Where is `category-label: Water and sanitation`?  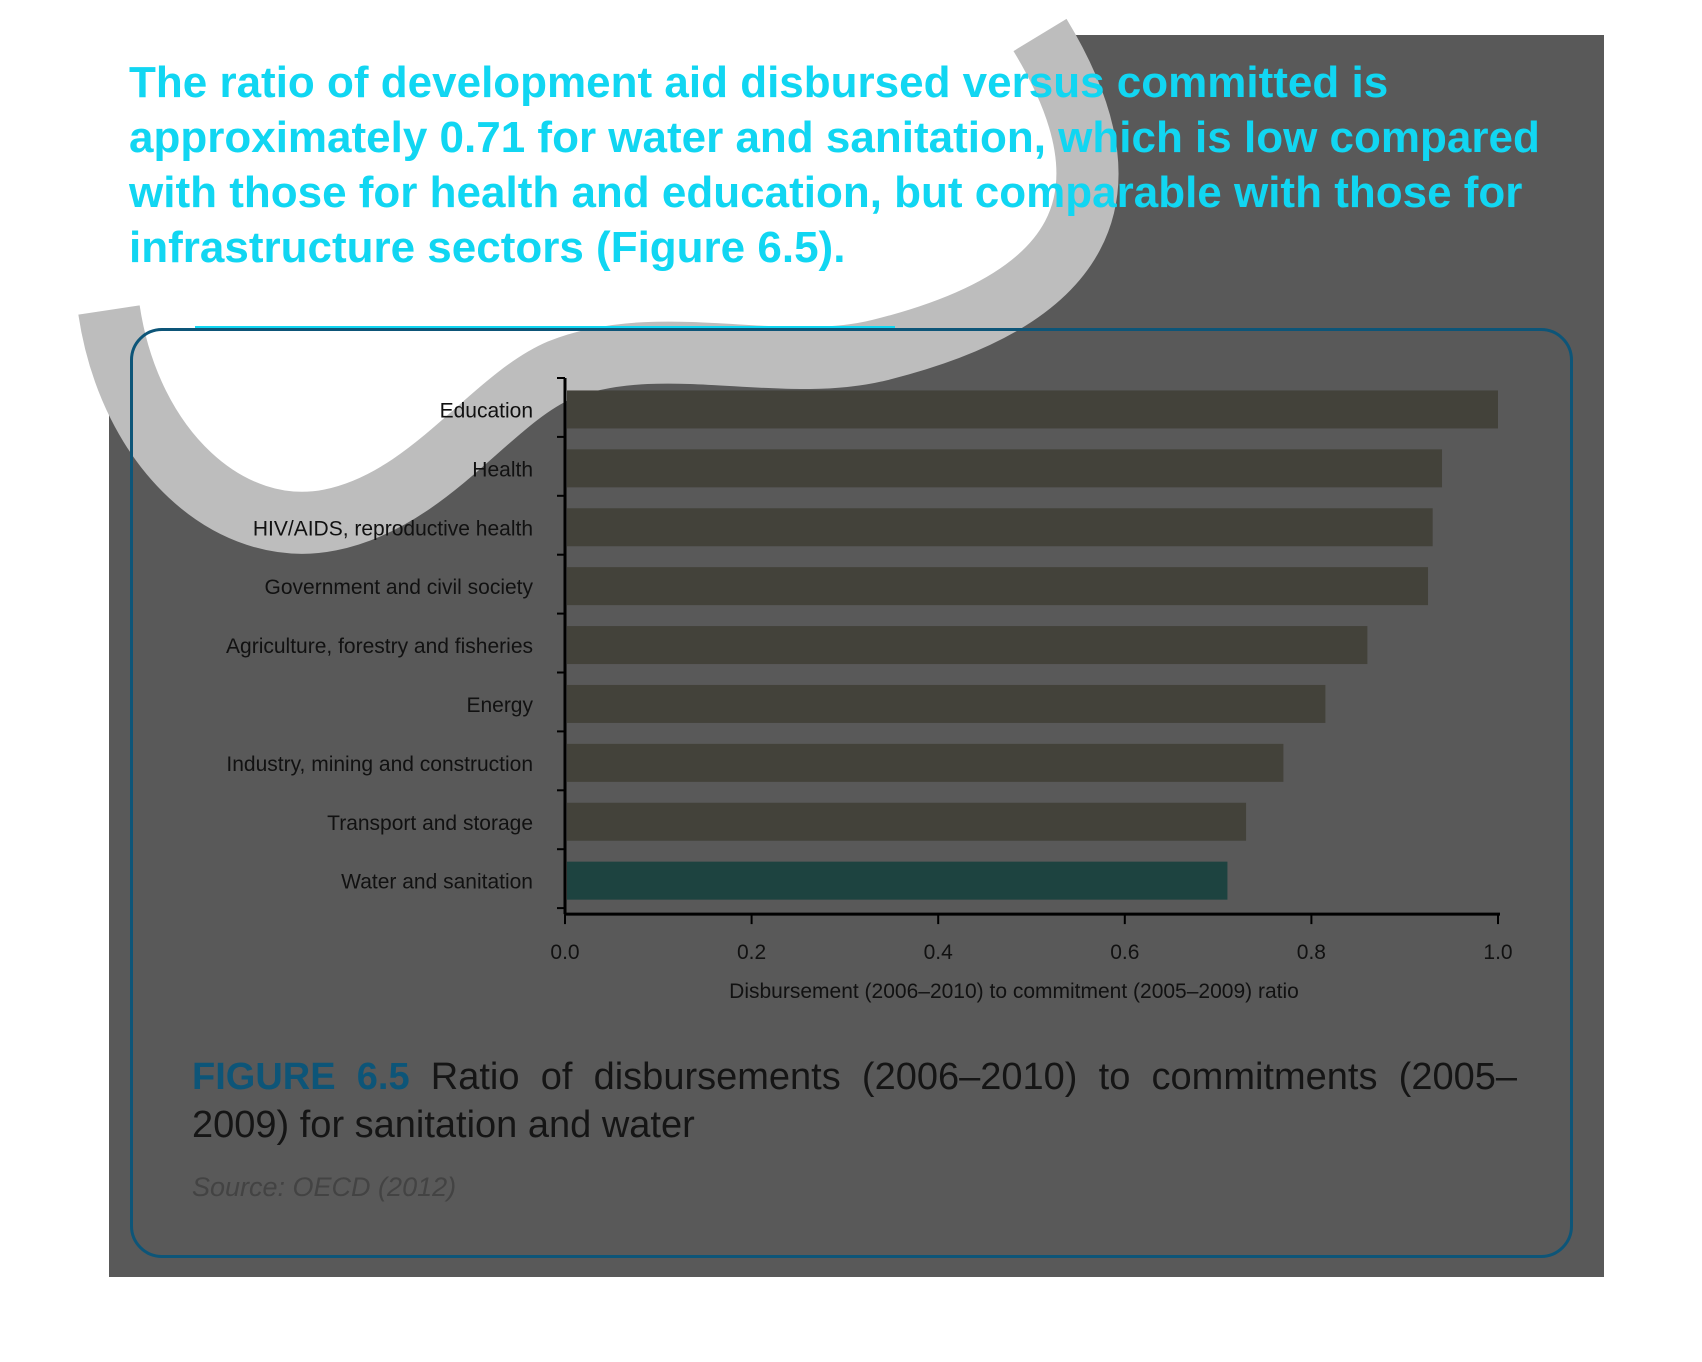 category-label: Water and sanitation is located at coordinates (437, 882).